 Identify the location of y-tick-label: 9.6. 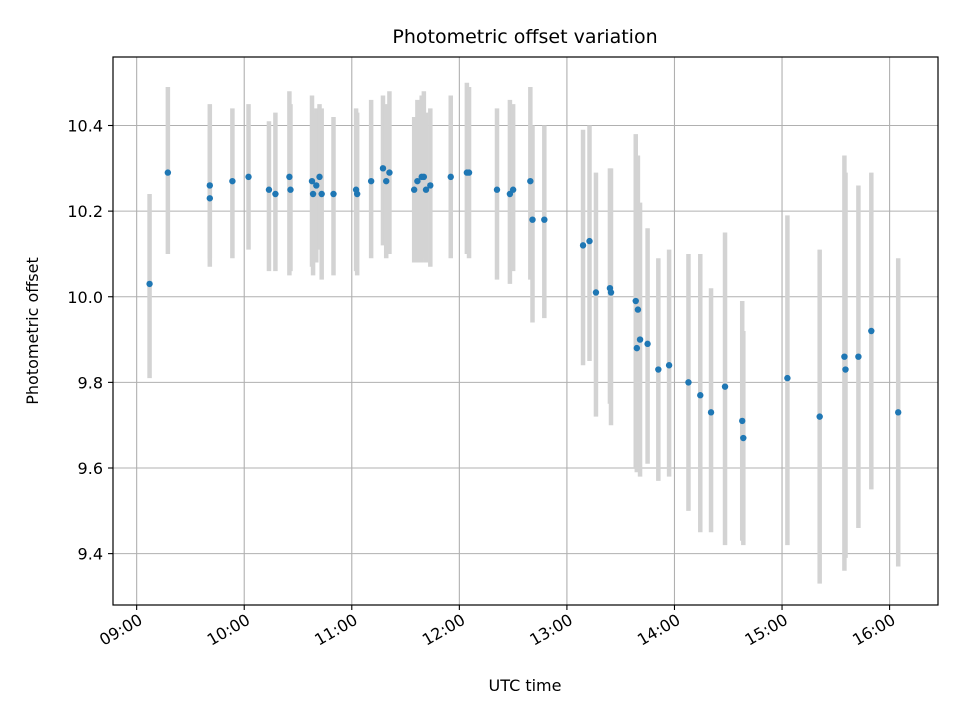
(90, 468).